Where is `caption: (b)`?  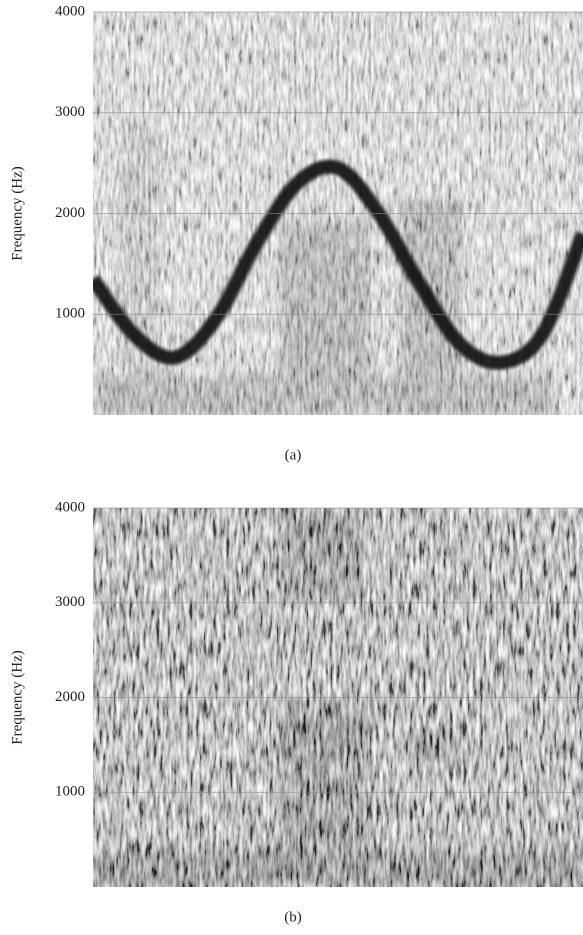 caption: (b) is located at coordinates (293, 917).